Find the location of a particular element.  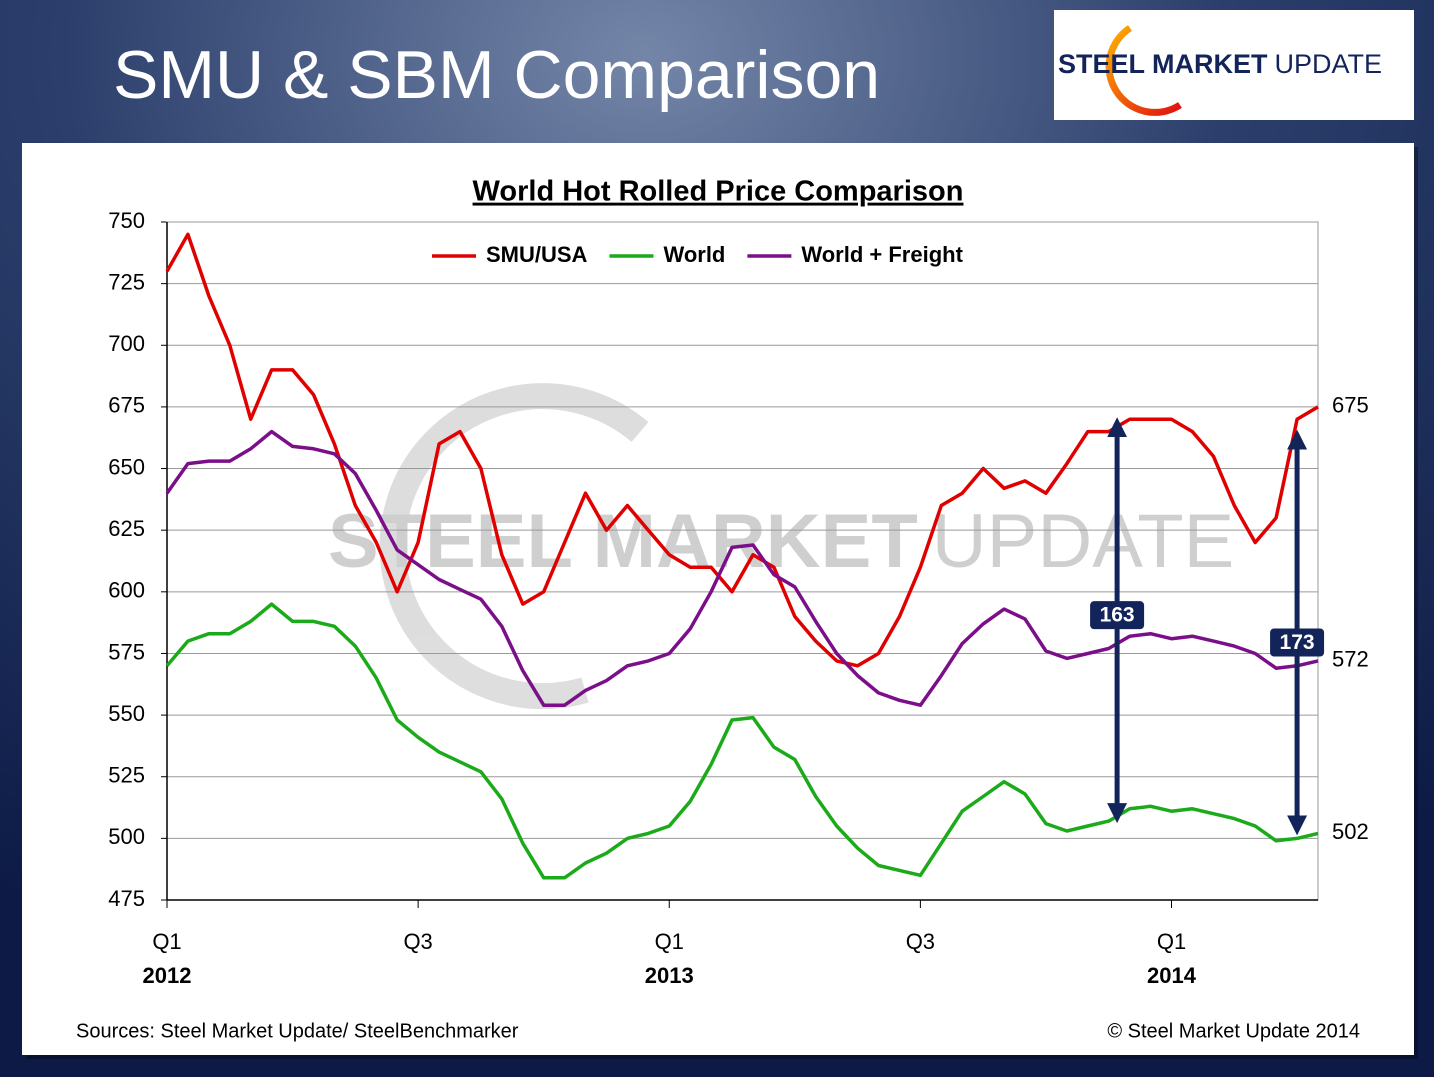

y-tick-label: 500 is located at coordinates (126, 836).